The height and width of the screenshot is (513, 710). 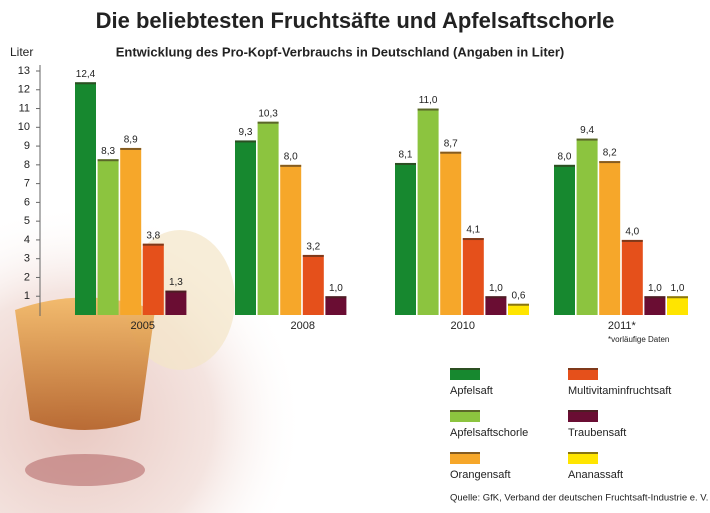 What do you see at coordinates (27, 202) in the screenshot?
I see `y-tick-label: 6` at bounding box center [27, 202].